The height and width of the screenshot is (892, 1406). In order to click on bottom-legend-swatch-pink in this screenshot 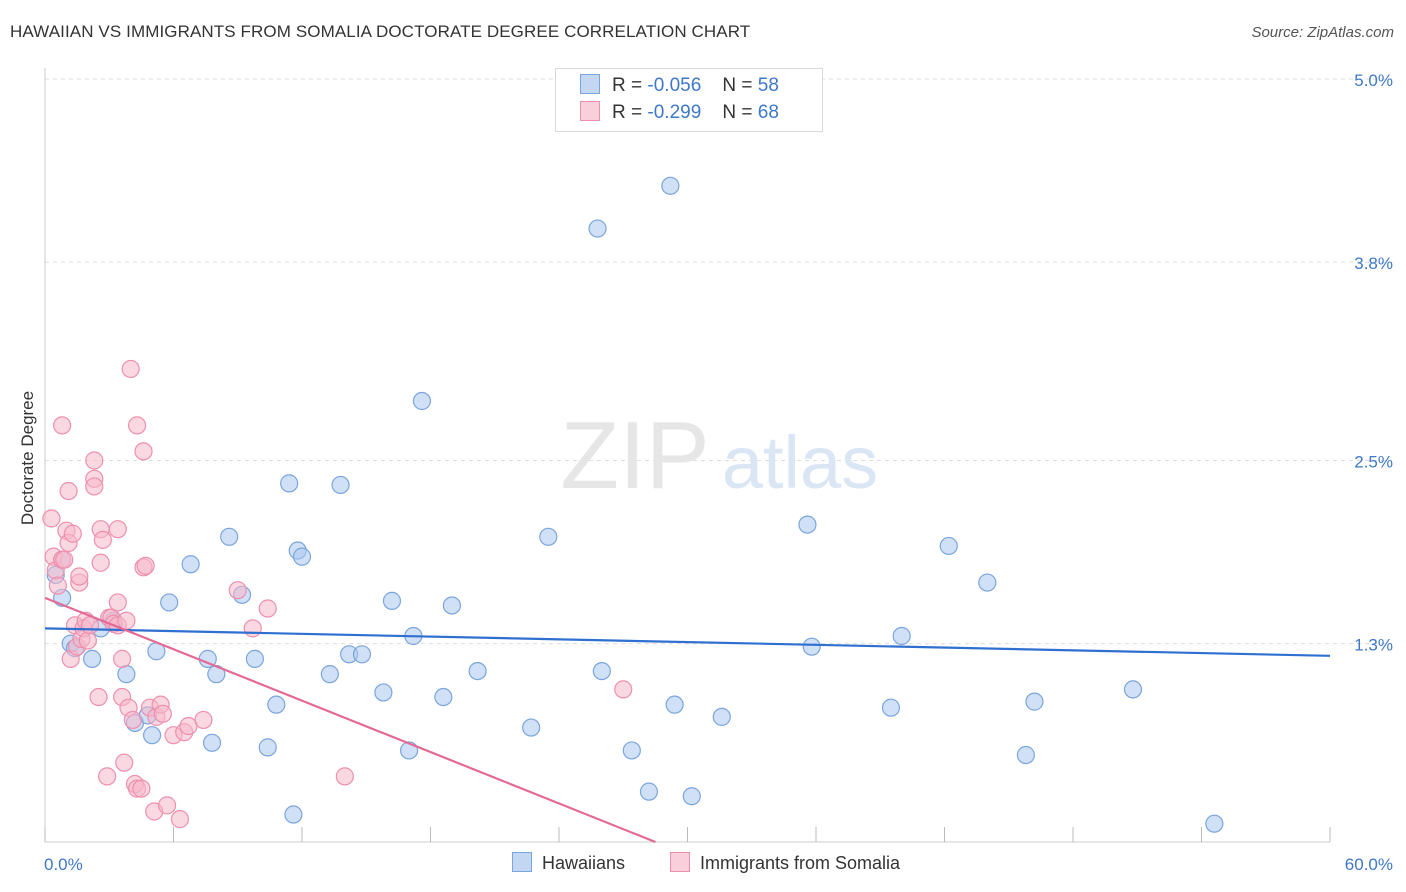, I will do `click(680, 862)`.